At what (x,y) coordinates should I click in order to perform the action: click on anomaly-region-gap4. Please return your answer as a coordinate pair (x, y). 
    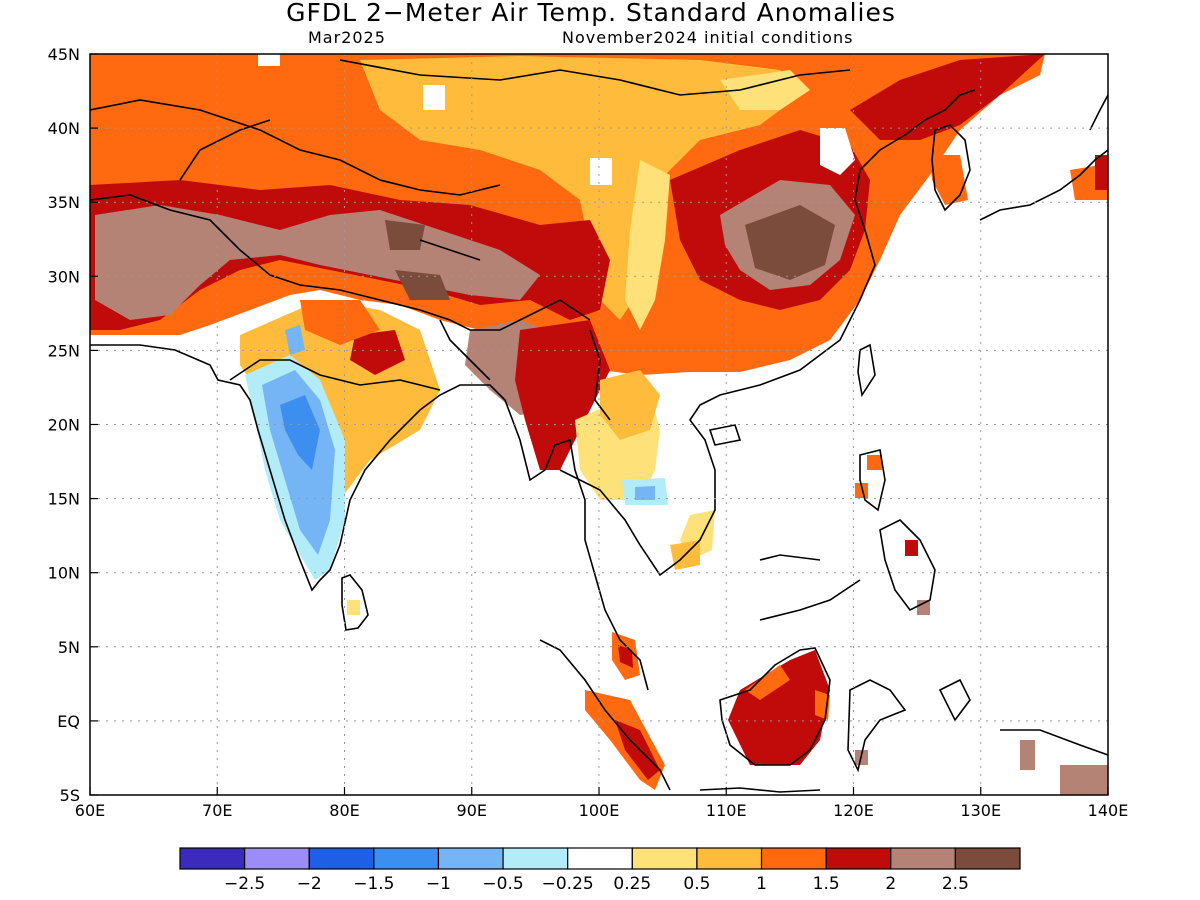
    Looking at the image, I should click on (837, 151).